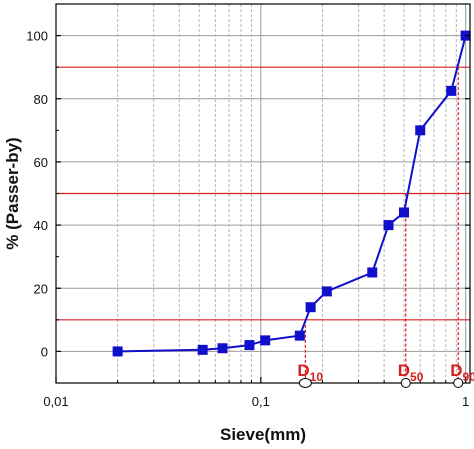 This screenshot has width=474, height=449. What do you see at coordinates (37, 36) in the screenshot?
I see `y-tick-label: 100` at bounding box center [37, 36].